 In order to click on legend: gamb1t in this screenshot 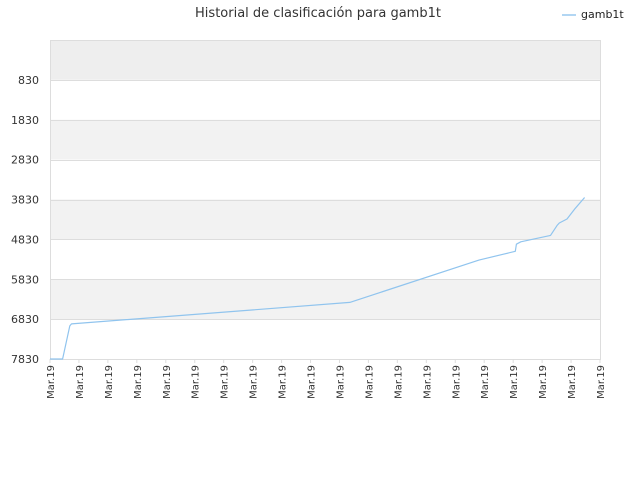, I will do `click(593, 14)`.